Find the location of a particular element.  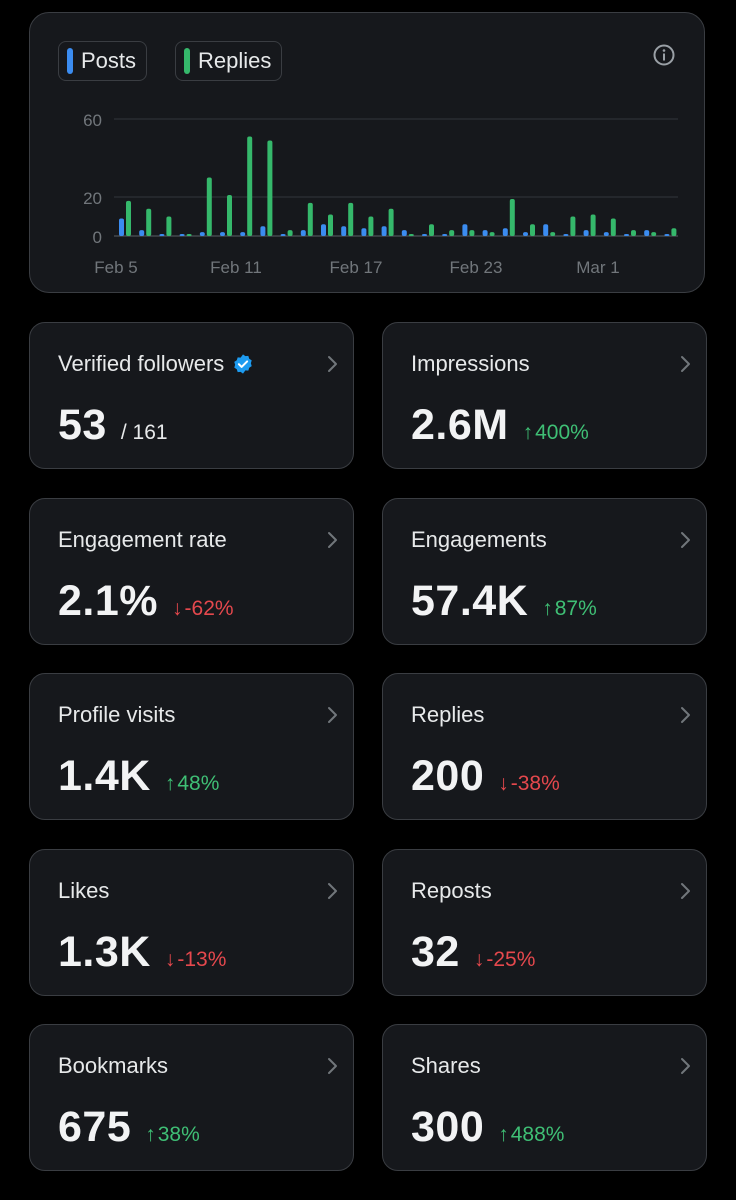

y-tick-label: 0 is located at coordinates (97, 237).